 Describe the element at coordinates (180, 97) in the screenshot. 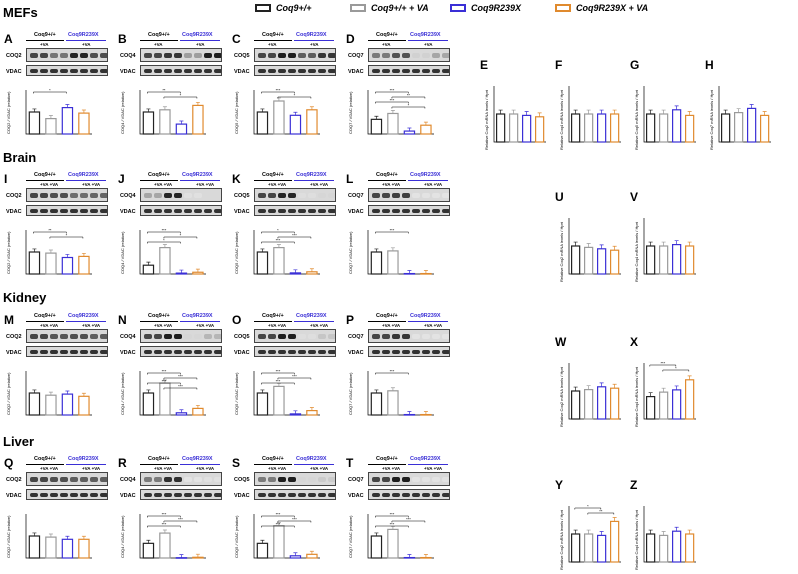

I see `chart-b-sig-bracket` at that location.